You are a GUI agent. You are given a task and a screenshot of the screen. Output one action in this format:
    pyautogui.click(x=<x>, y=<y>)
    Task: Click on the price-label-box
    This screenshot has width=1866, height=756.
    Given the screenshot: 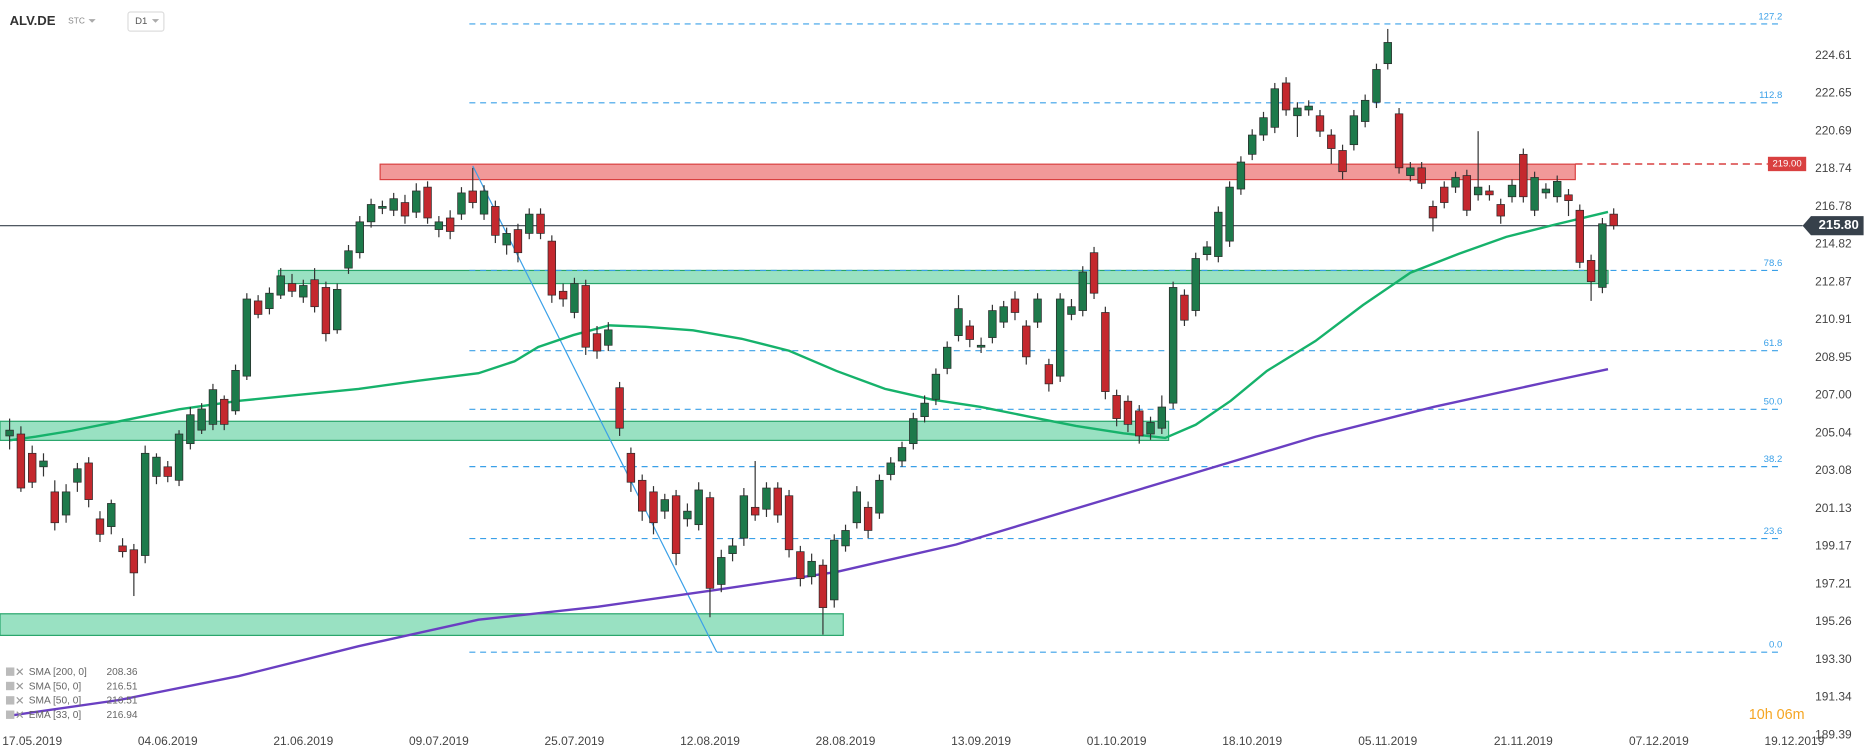 What is the action you would take?
    pyautogui.click(x=1833, y=226)
    